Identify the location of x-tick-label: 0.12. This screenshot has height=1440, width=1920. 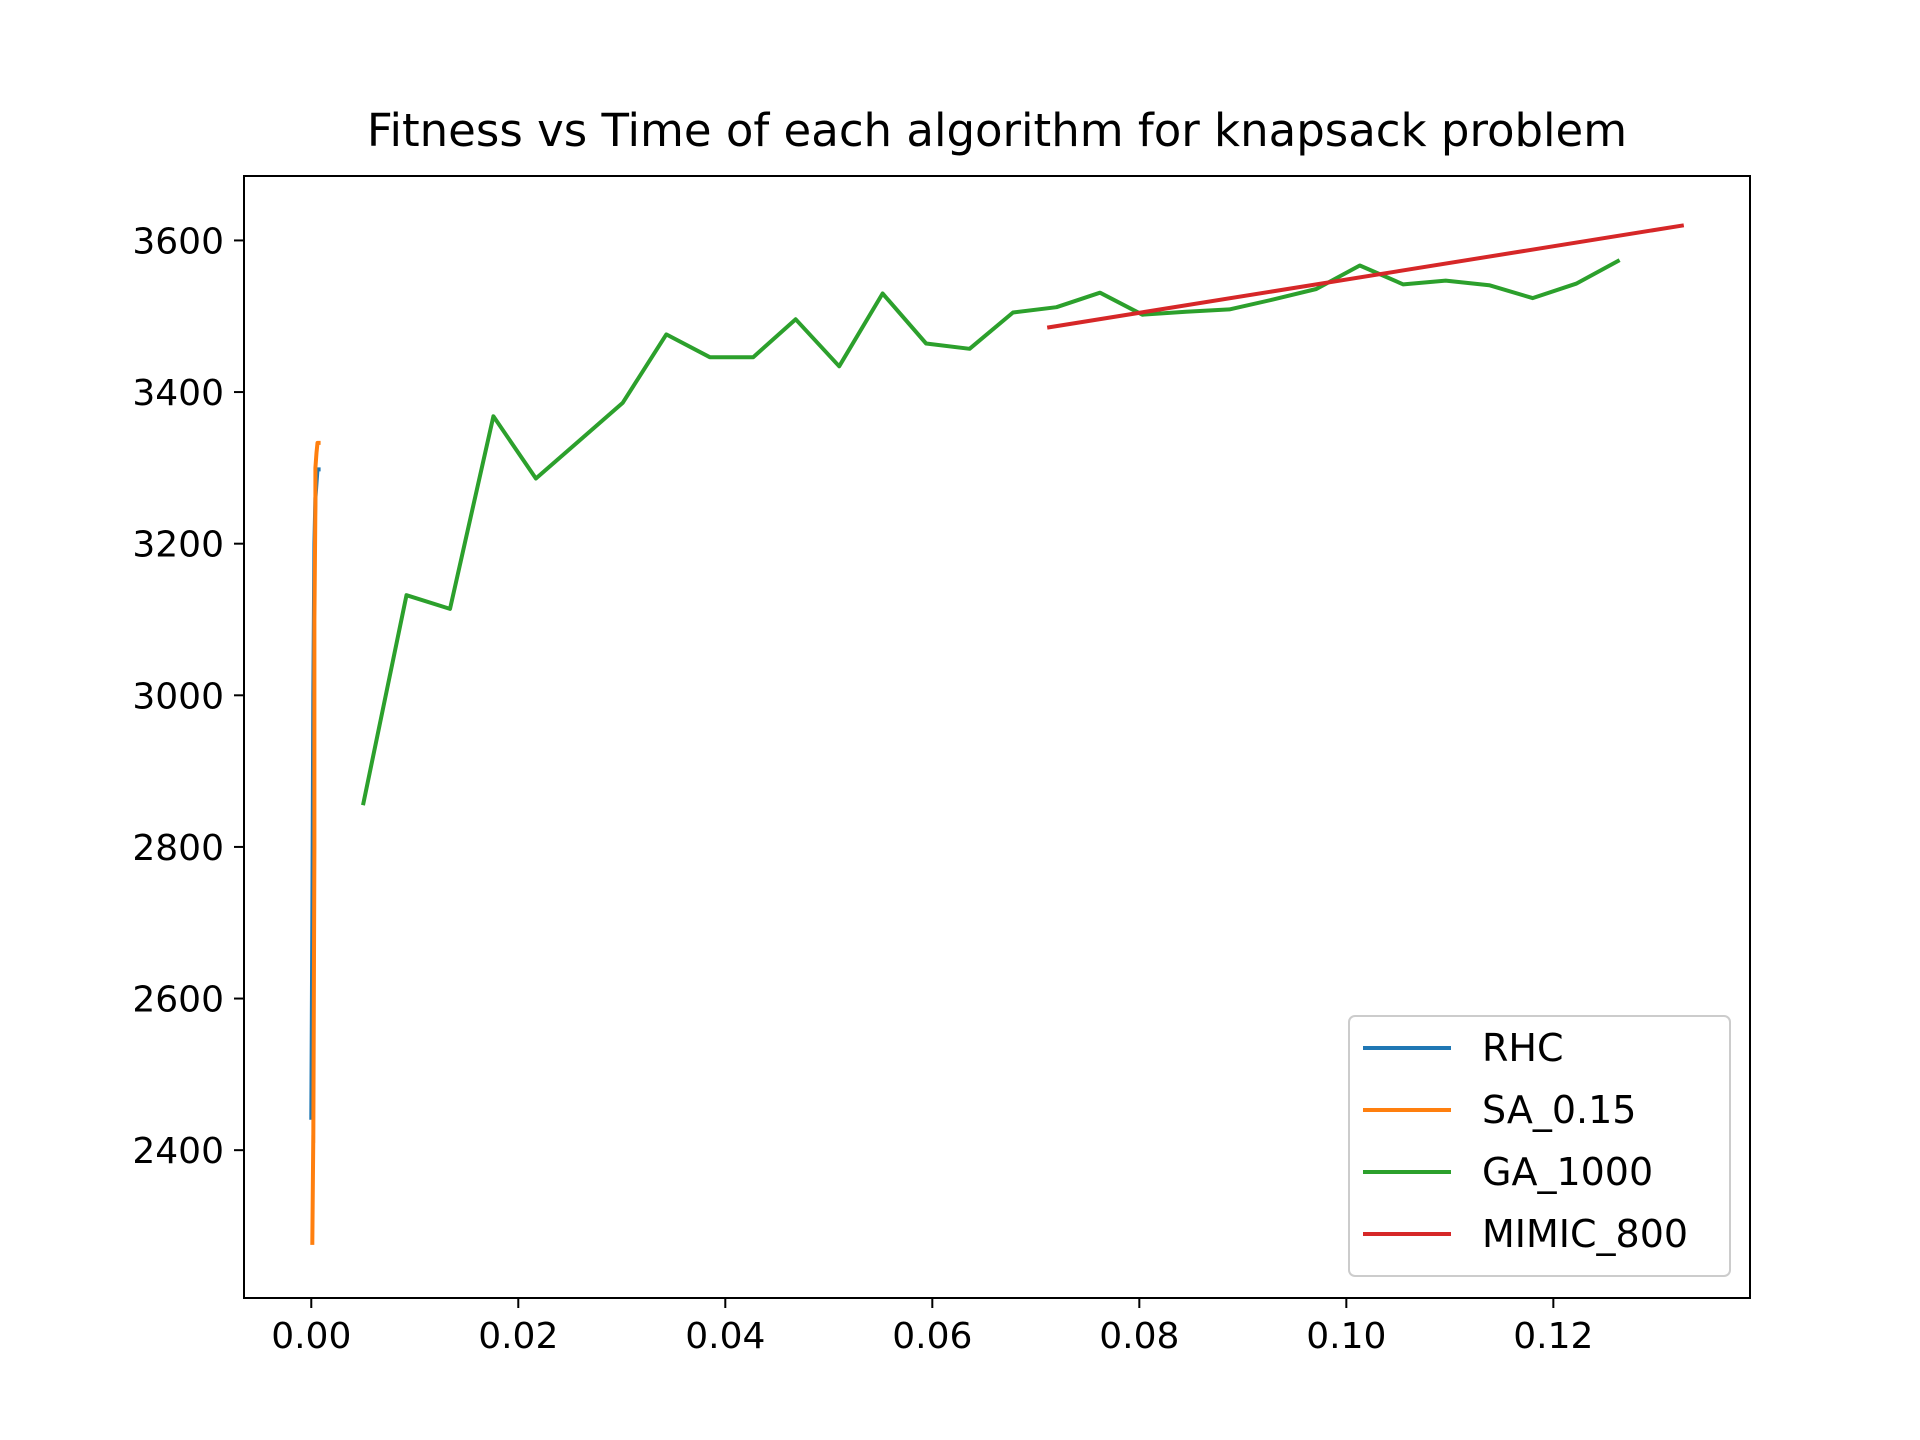
(1553, 1336).